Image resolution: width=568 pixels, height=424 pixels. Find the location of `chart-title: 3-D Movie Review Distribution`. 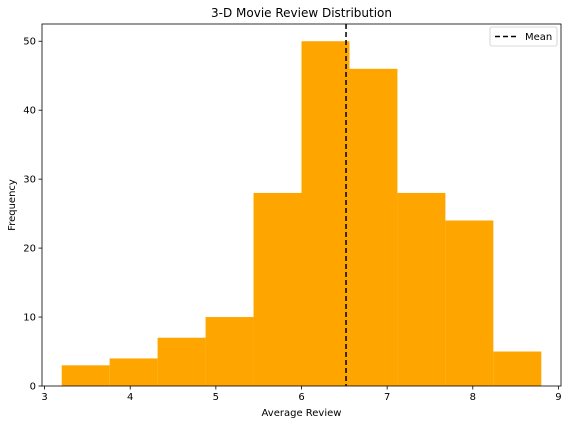

chart-title: 3-D Movie Review Distribution is located at coordinates (301, 13).